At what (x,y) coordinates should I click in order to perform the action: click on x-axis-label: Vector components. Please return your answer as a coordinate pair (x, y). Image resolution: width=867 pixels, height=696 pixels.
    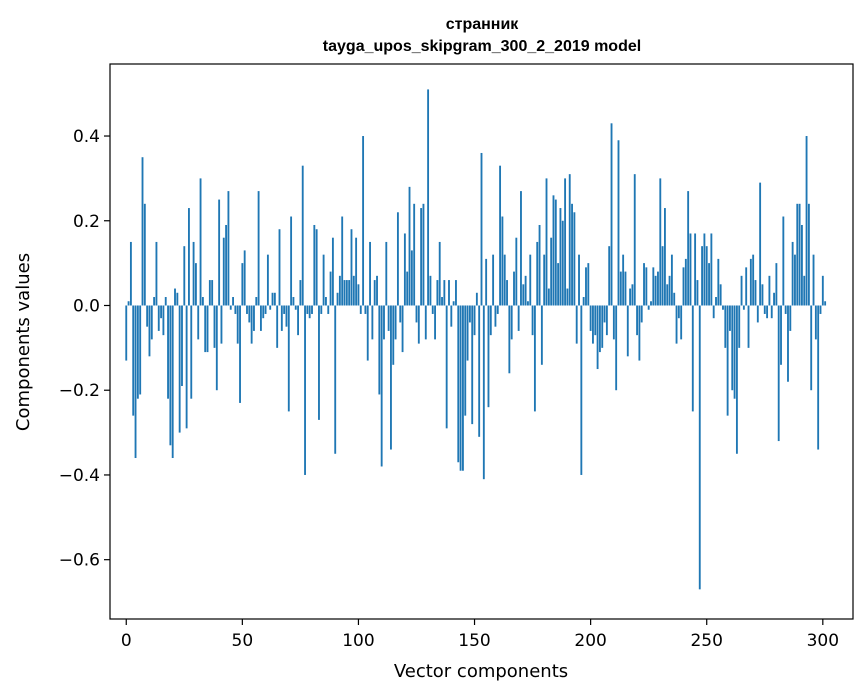
    Looking at the image, I should click on (481, 671).